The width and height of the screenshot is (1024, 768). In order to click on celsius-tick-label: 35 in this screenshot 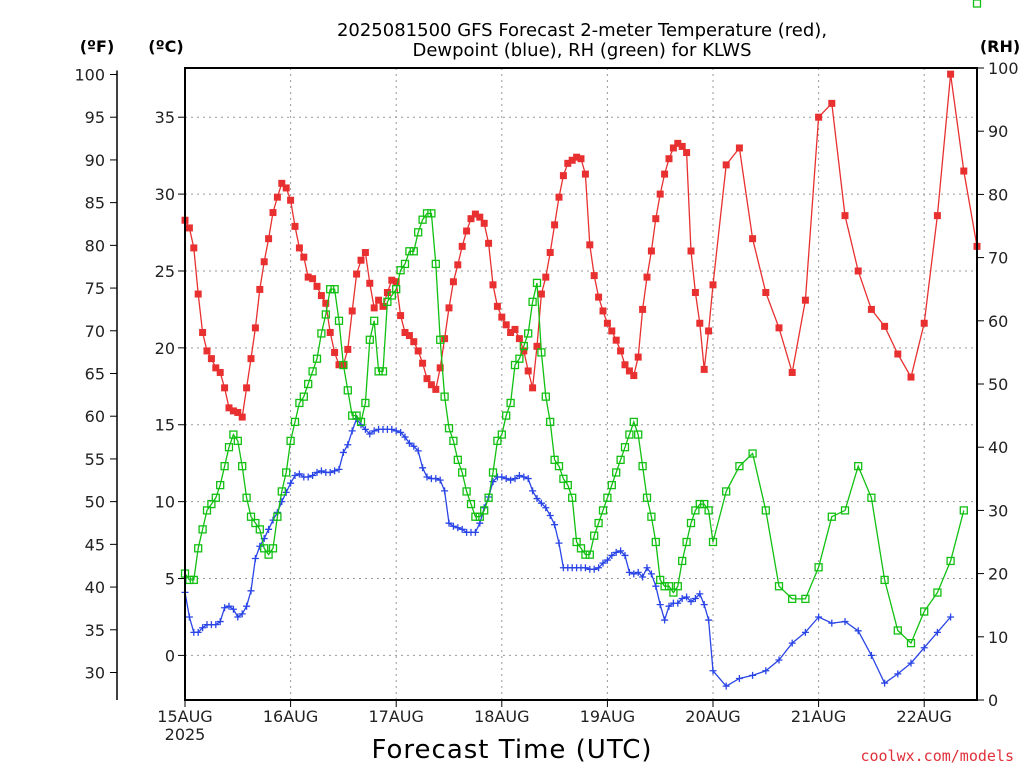, I will do `click(165, 117)`.